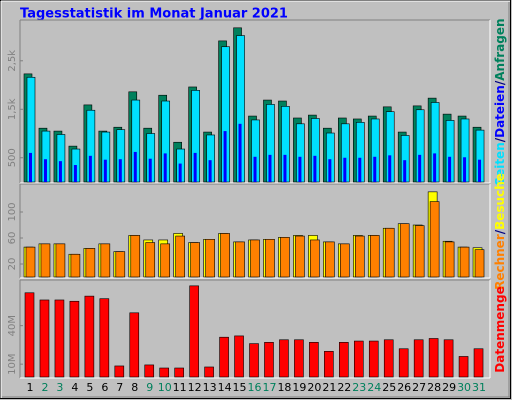 This screenshot has width=512, height=400. I want to click on legend-entry: Rechner, so click(500, 262).